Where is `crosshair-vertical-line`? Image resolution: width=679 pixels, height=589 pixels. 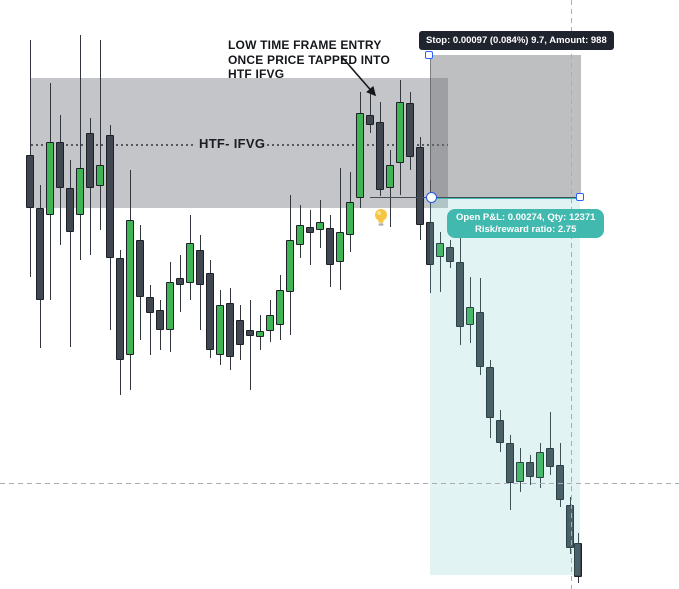
crosshair-vertical-line is located at coordinates (571, 294).